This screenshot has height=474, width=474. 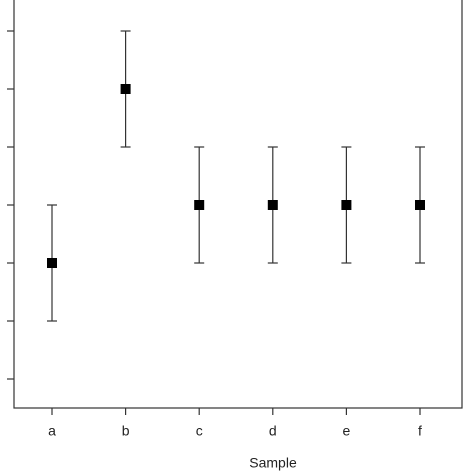 I want to click on x-tick-label: a, so click(x=52, y=431).